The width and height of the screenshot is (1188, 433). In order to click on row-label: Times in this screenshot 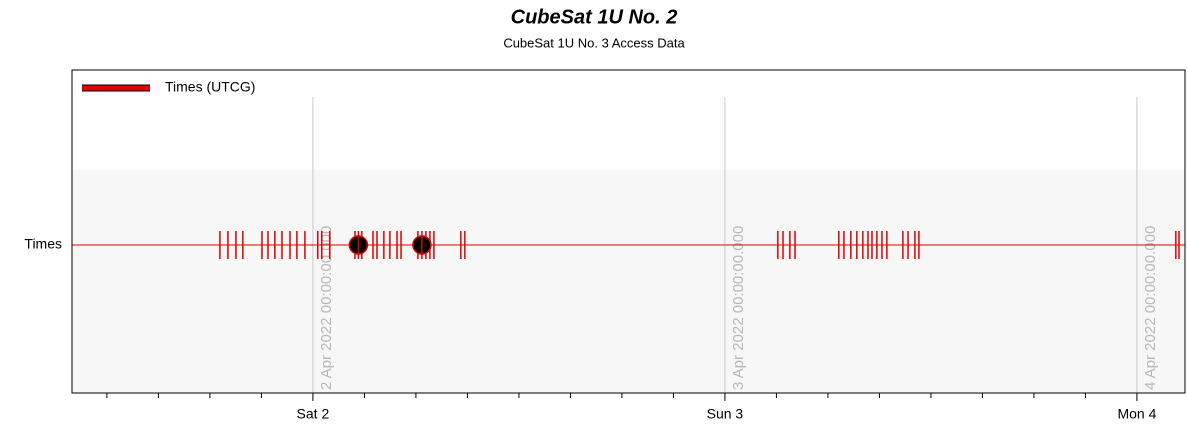, I will do `click(43, 244)`.